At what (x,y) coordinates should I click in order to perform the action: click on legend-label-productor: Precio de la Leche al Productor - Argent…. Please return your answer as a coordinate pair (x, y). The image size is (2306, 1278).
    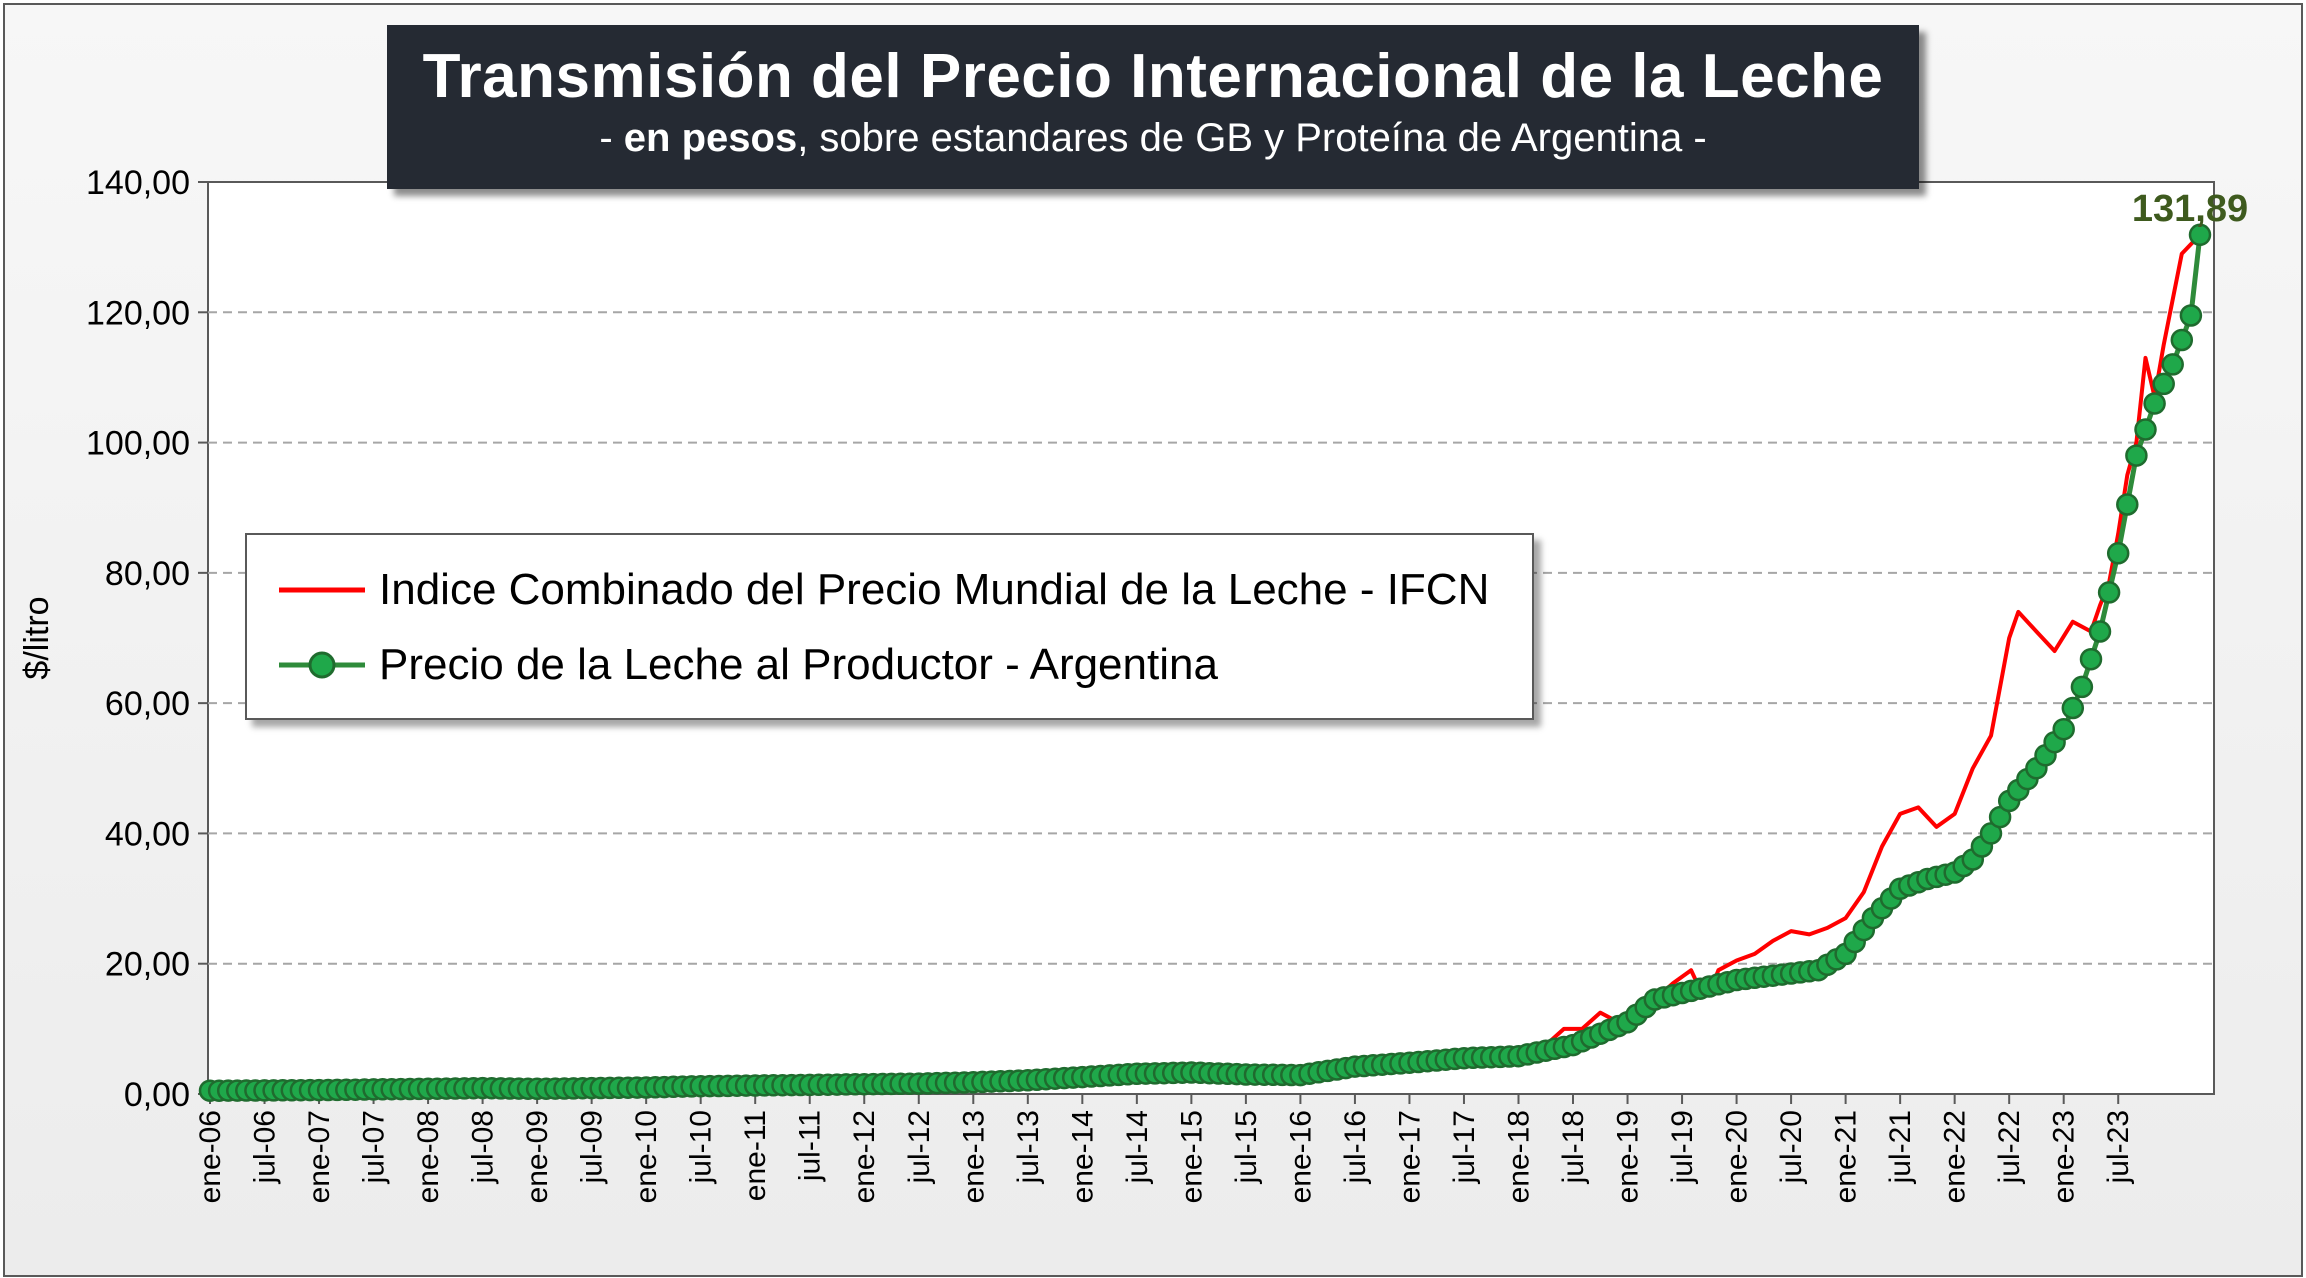
    Looking at the image, I should click on (798, 664).